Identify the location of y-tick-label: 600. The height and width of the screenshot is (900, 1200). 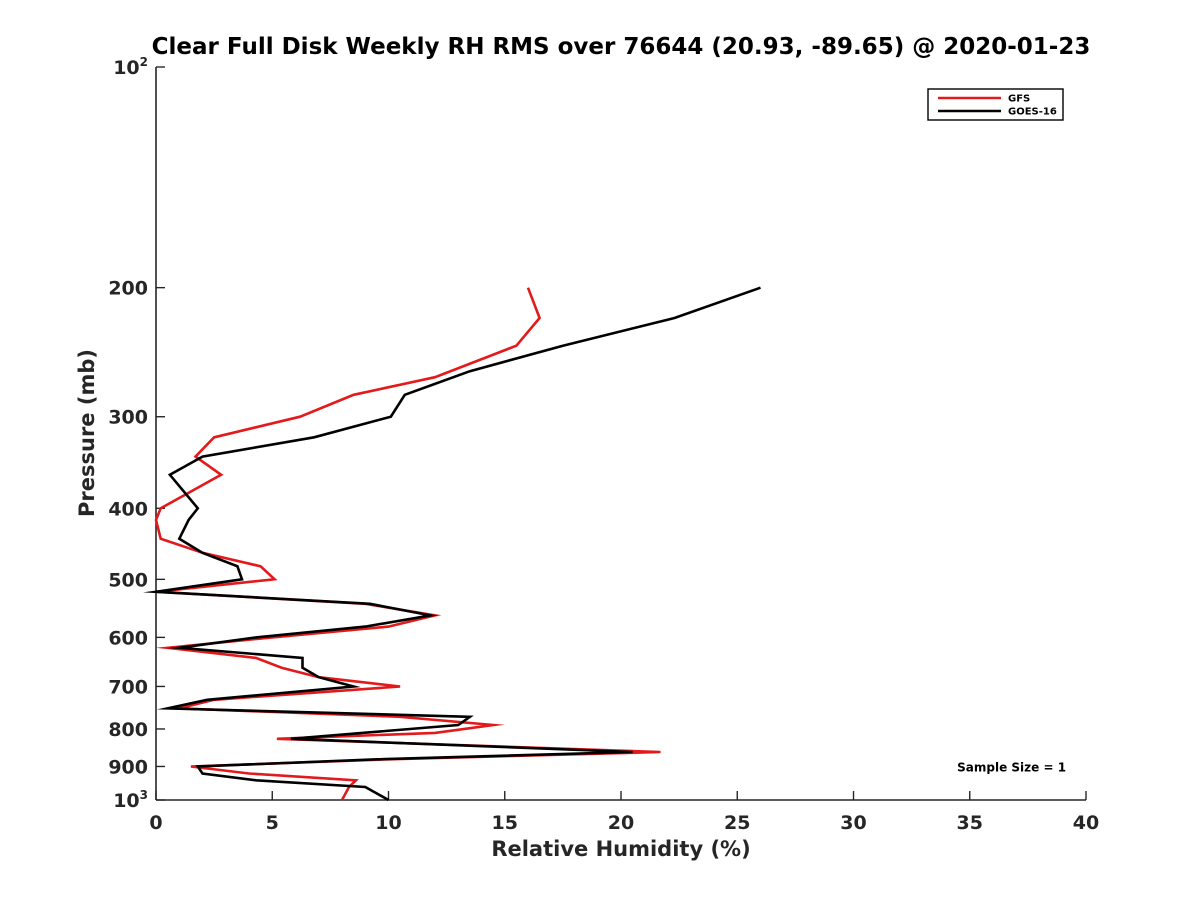
(128, 638).